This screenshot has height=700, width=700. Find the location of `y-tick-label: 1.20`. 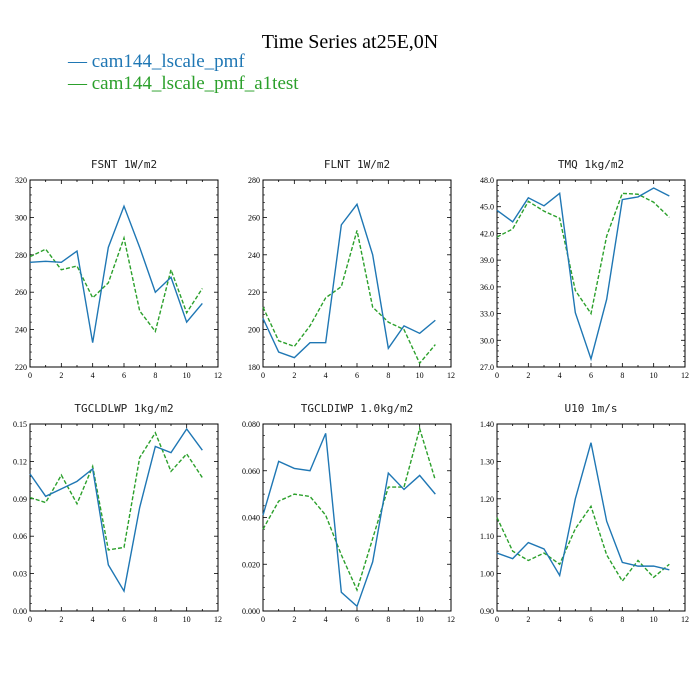

y-tick-label: 1.20 is located at coordinates (487, 499).